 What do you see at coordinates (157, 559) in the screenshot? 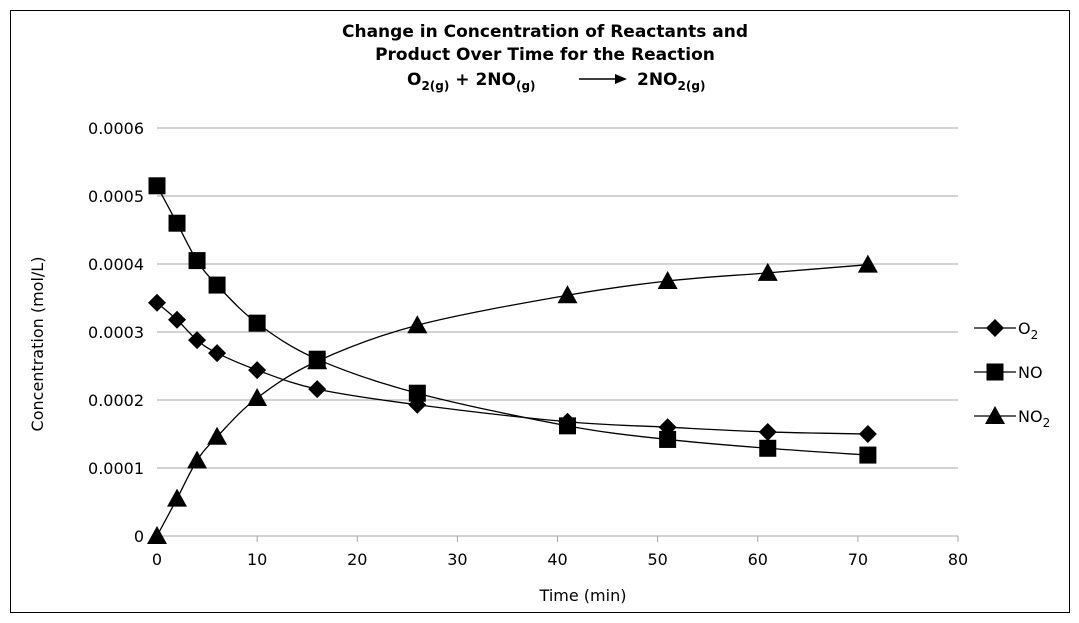
I see `x-tick-label: 0` at bounding box center [157, 559].